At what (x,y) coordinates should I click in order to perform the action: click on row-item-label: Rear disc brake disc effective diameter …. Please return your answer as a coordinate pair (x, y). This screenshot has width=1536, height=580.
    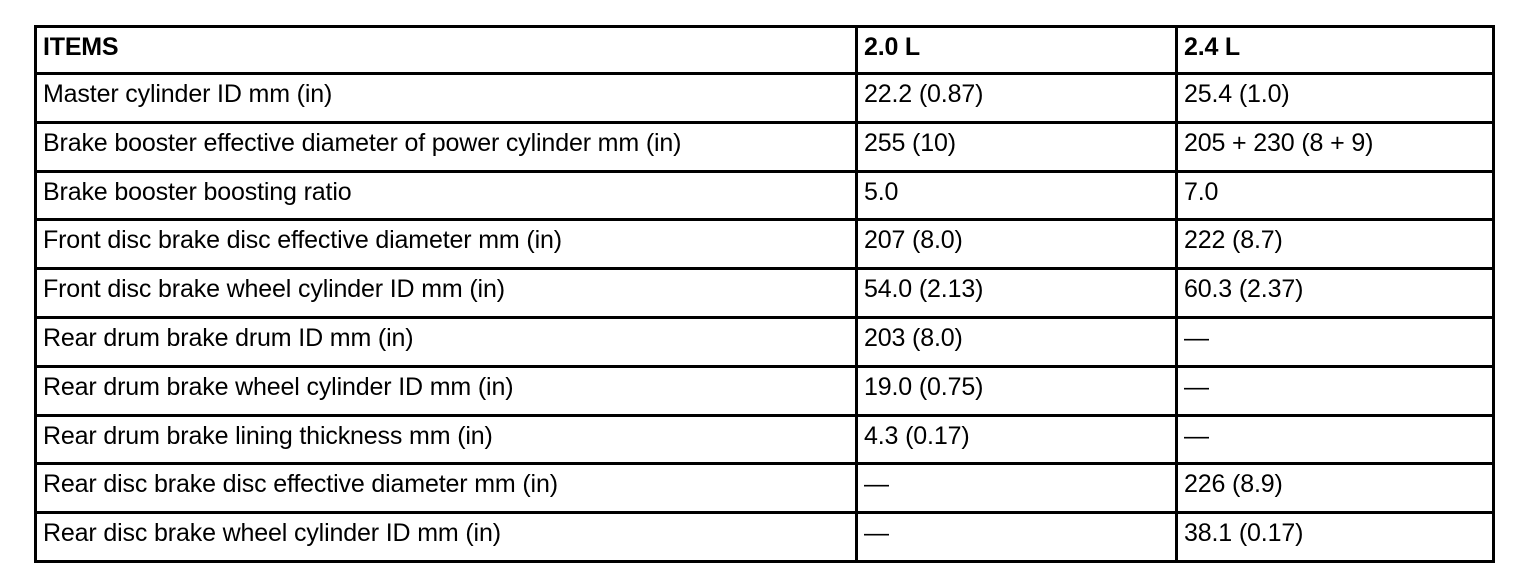
    Looking at the image, I should click on (446, 488).